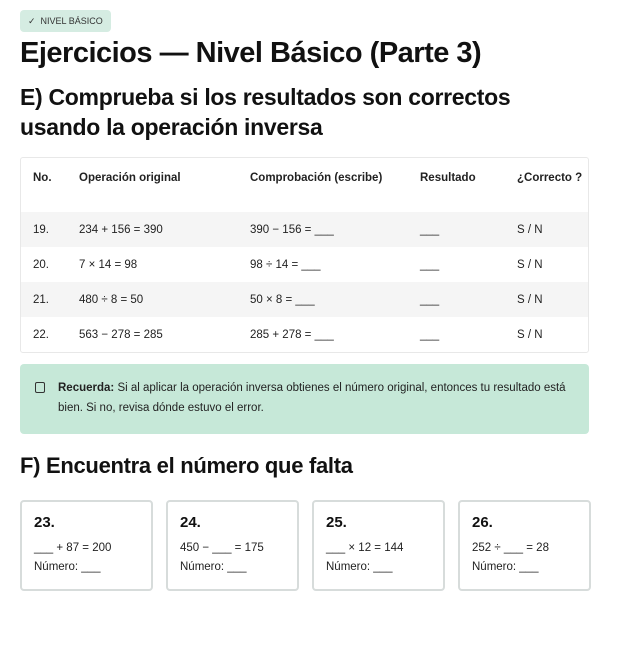  I want to click on exercise-card: 24. 450 − ___ = 175 Número: ___, so click(232, 545).